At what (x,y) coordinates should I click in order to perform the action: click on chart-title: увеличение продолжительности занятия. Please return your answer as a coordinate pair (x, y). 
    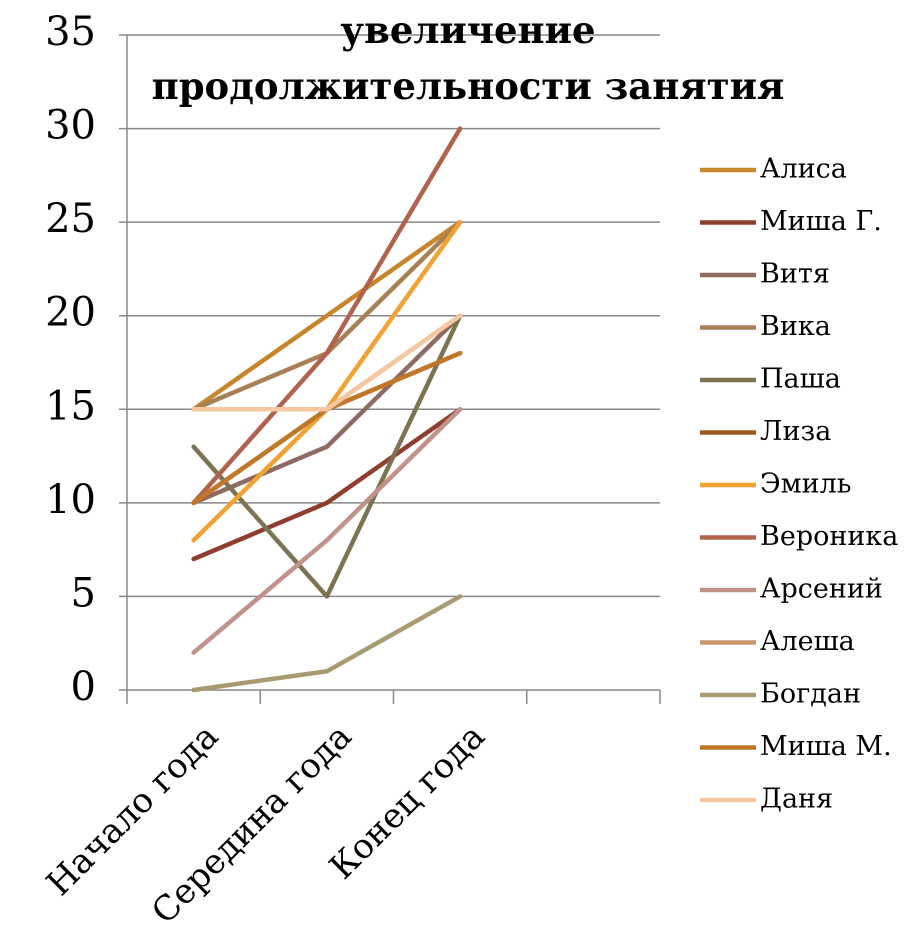
    Looking at the image, I should click on (468, 58).